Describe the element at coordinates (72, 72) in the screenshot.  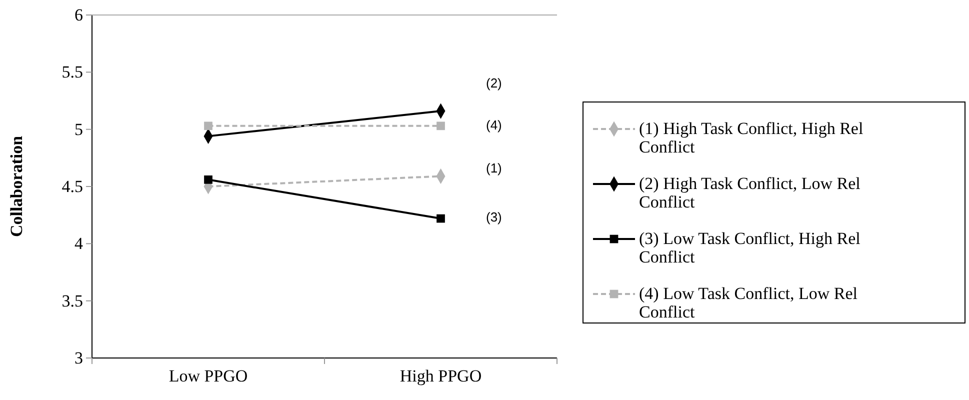
I see `y-tick-label: 5.5` at that location.